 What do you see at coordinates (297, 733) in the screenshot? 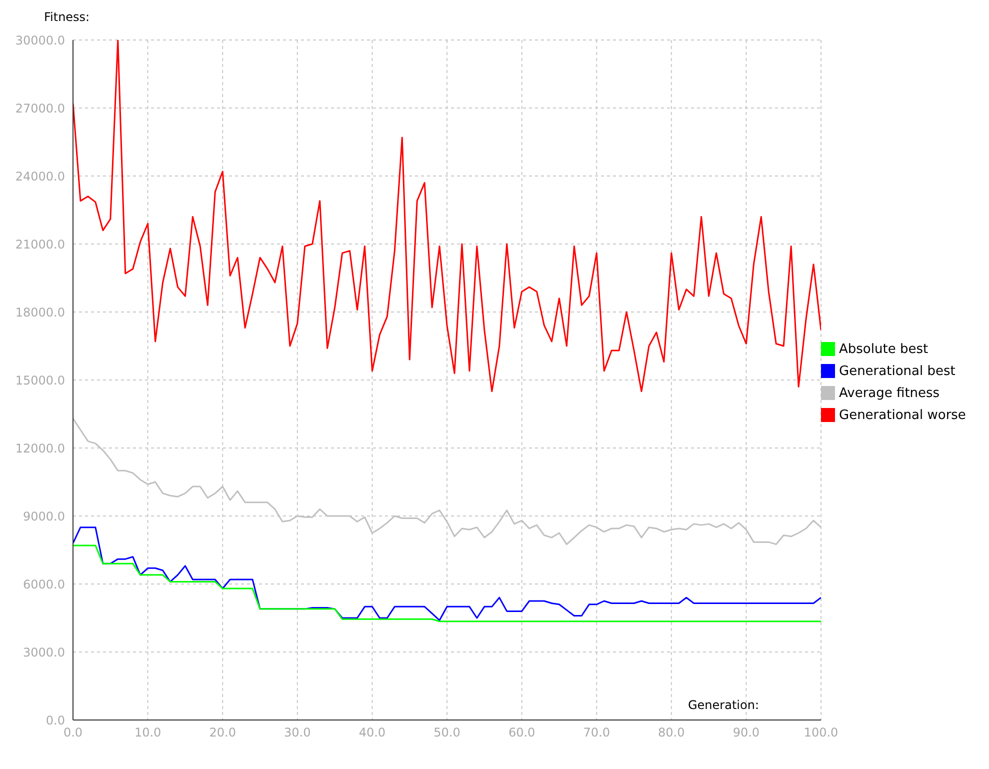
I see `x-tick-label: 30.0` at bounding box center [297, 733].